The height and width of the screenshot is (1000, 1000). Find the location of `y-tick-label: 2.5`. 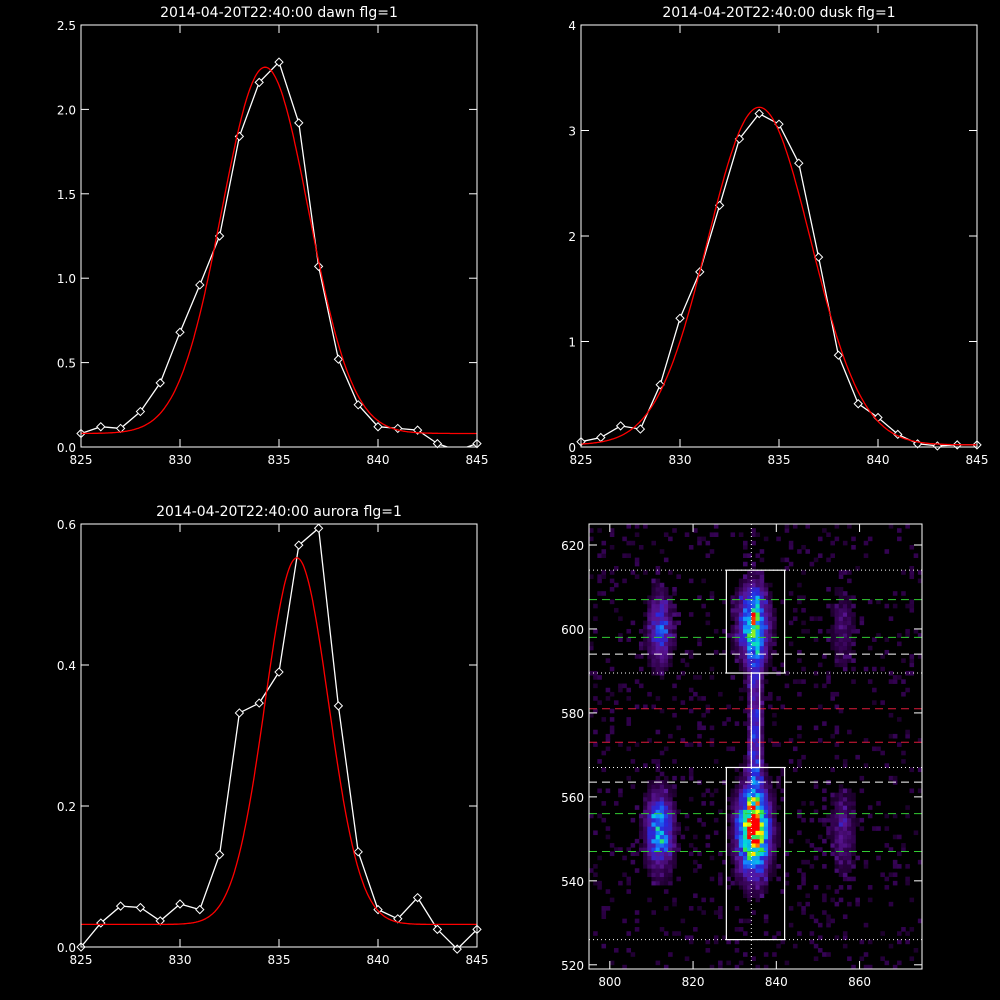

y-tick-label: 2.5 is located at coordinates (66, 26).